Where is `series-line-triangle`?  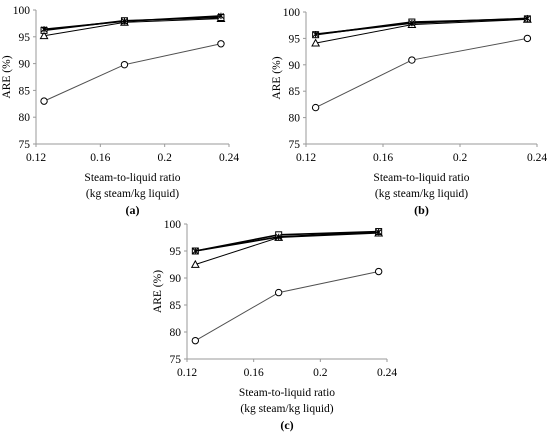 series-line-triangle is located at coordinates (287, 248).